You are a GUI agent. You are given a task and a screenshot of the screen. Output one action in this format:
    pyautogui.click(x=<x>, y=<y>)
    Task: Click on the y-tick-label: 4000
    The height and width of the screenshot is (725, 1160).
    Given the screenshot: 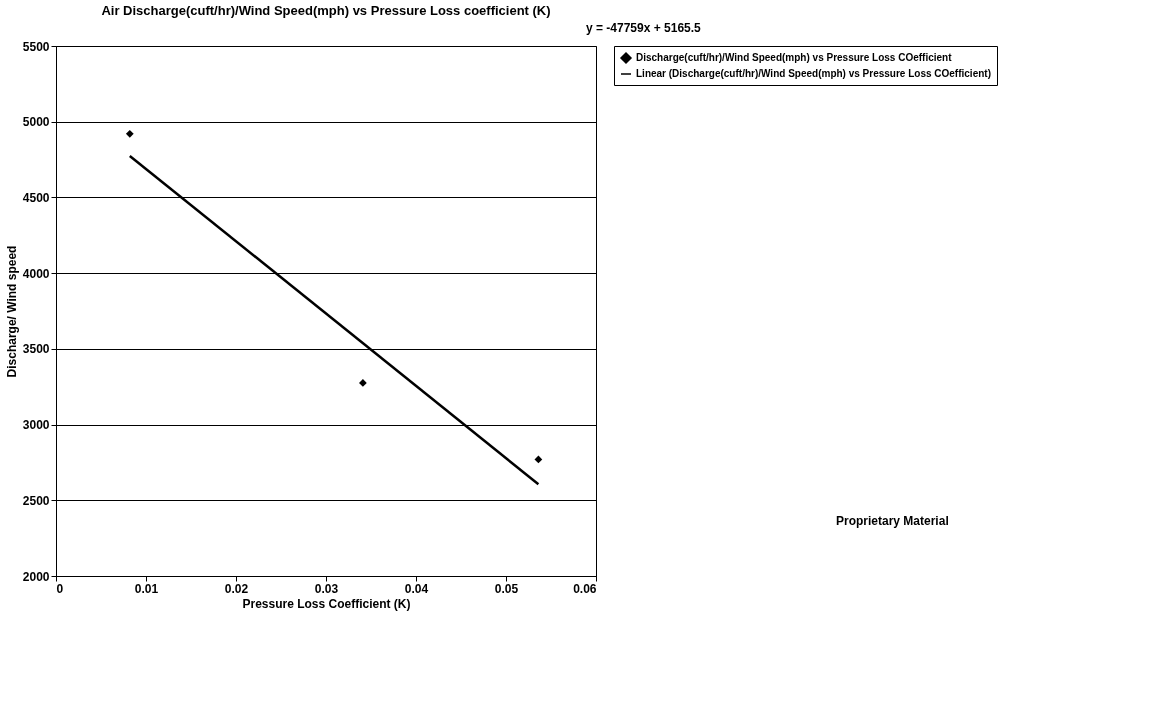 What is the action you would take?
    pyautogui.click(x=36, y=273)
    